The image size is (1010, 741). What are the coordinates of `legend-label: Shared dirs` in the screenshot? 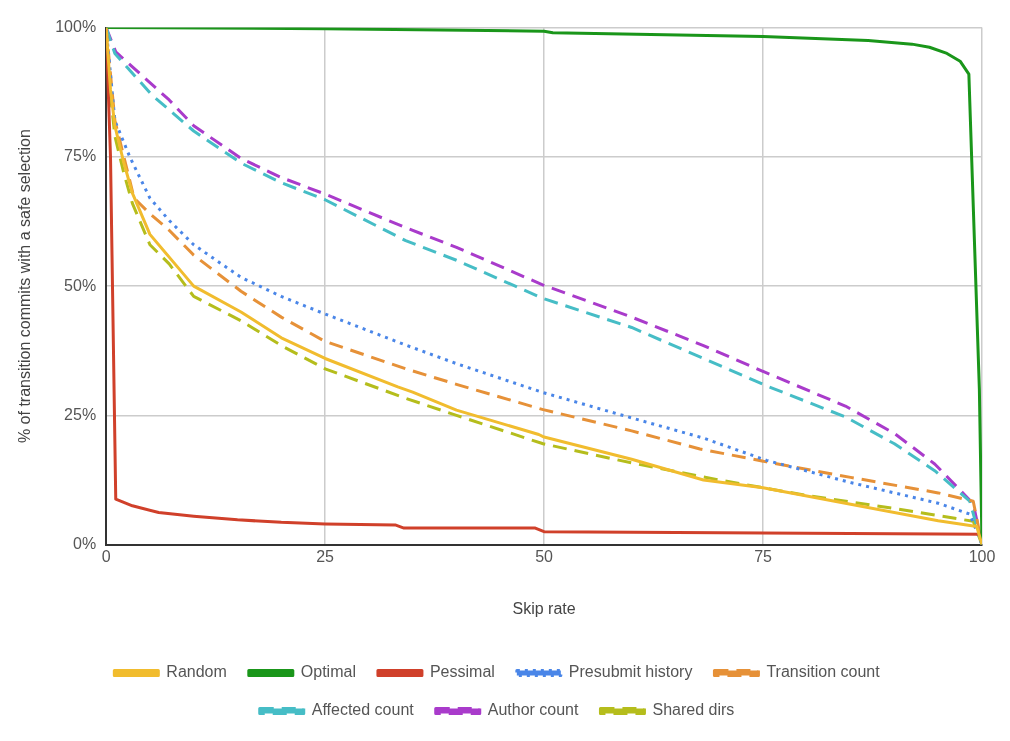 It's located at (693, 710).